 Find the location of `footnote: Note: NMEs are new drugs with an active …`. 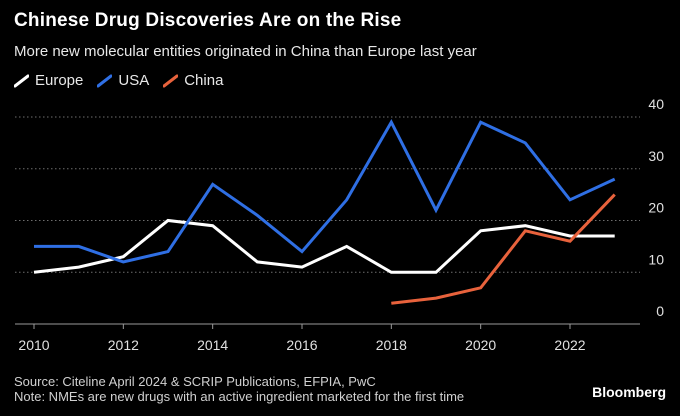

footnote: Note: NMEs are new drugs with an active … is located at coordinates (239, 396).